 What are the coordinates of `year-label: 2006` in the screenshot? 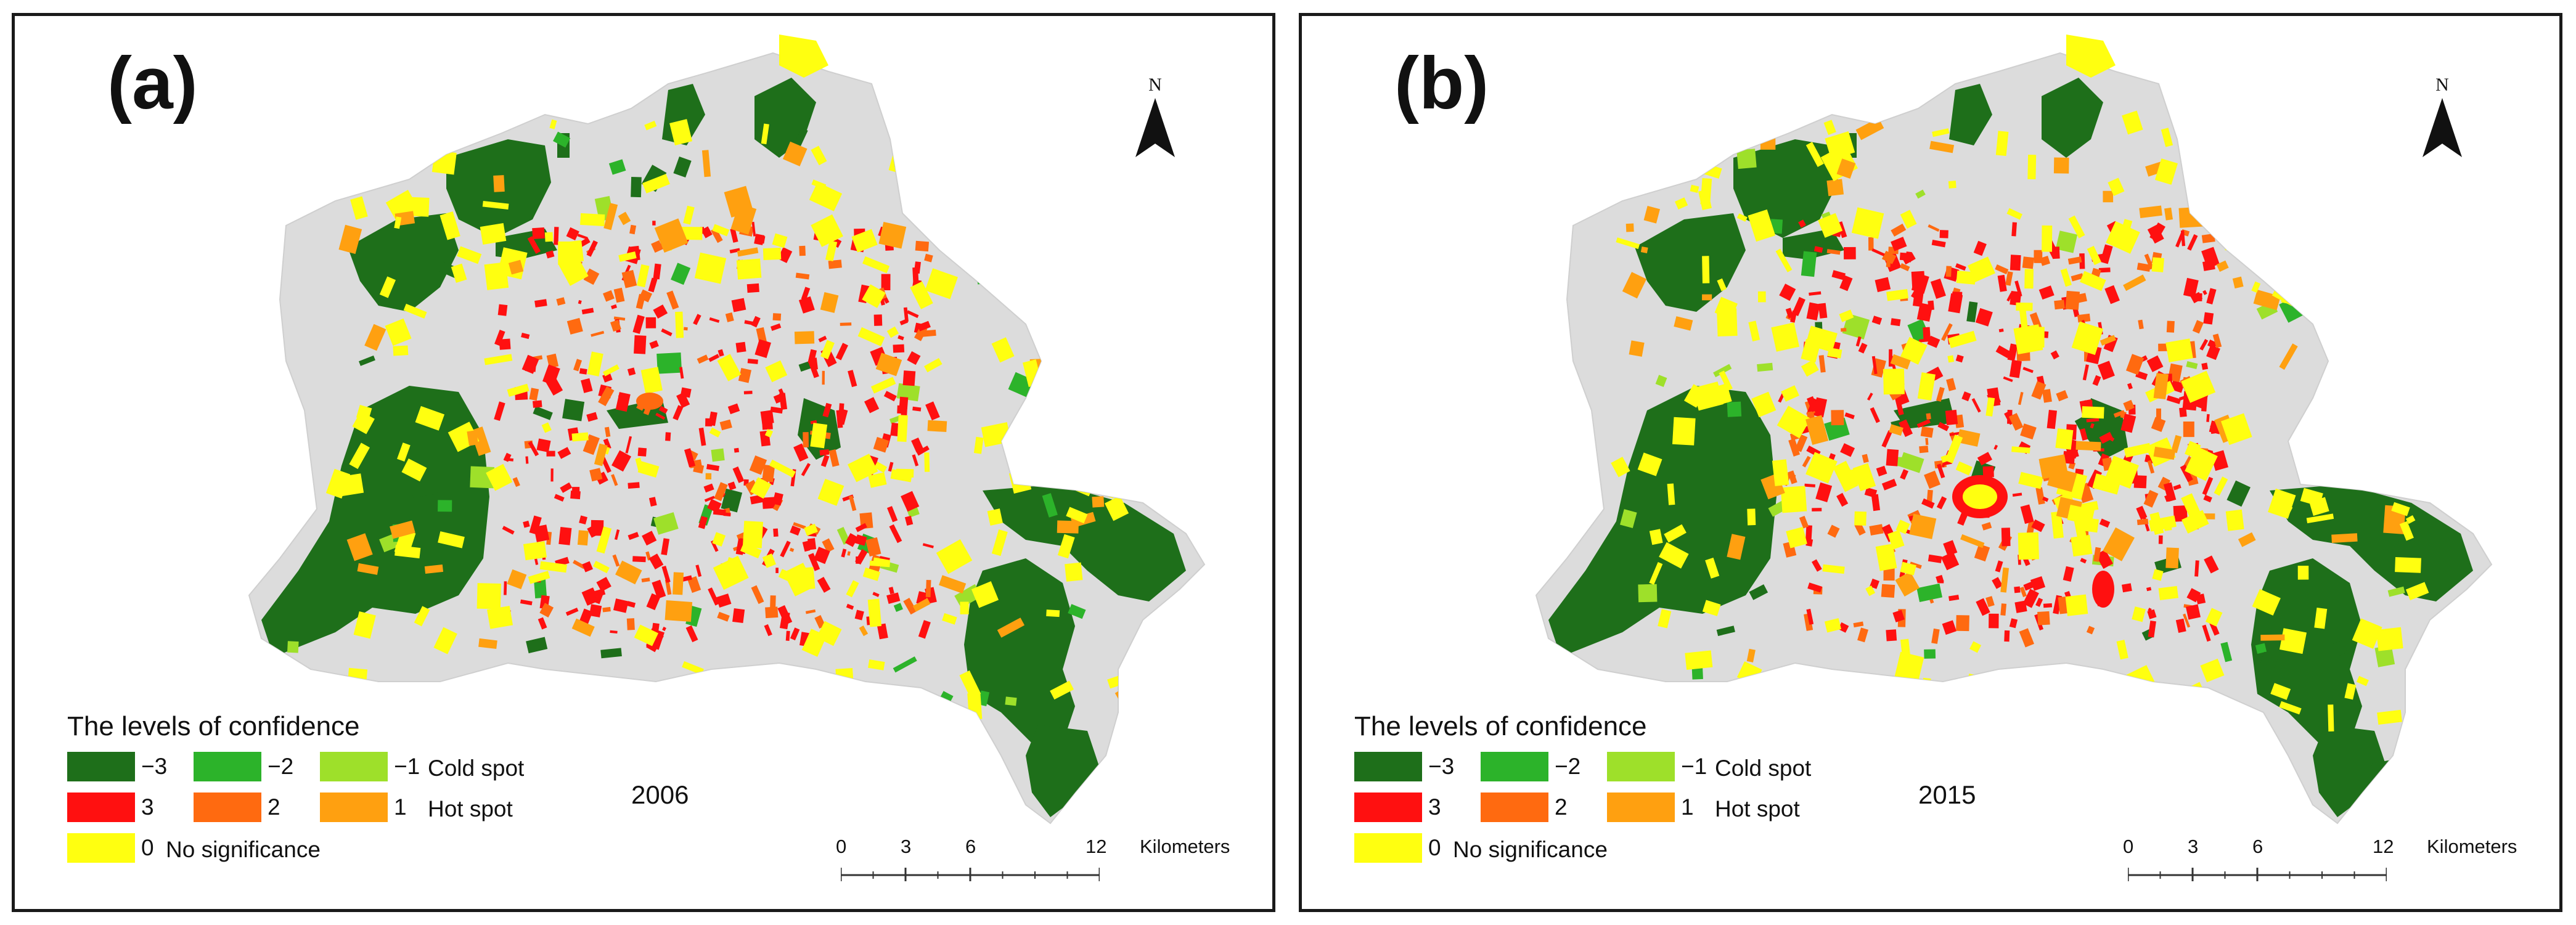 It's located at (660, 794).